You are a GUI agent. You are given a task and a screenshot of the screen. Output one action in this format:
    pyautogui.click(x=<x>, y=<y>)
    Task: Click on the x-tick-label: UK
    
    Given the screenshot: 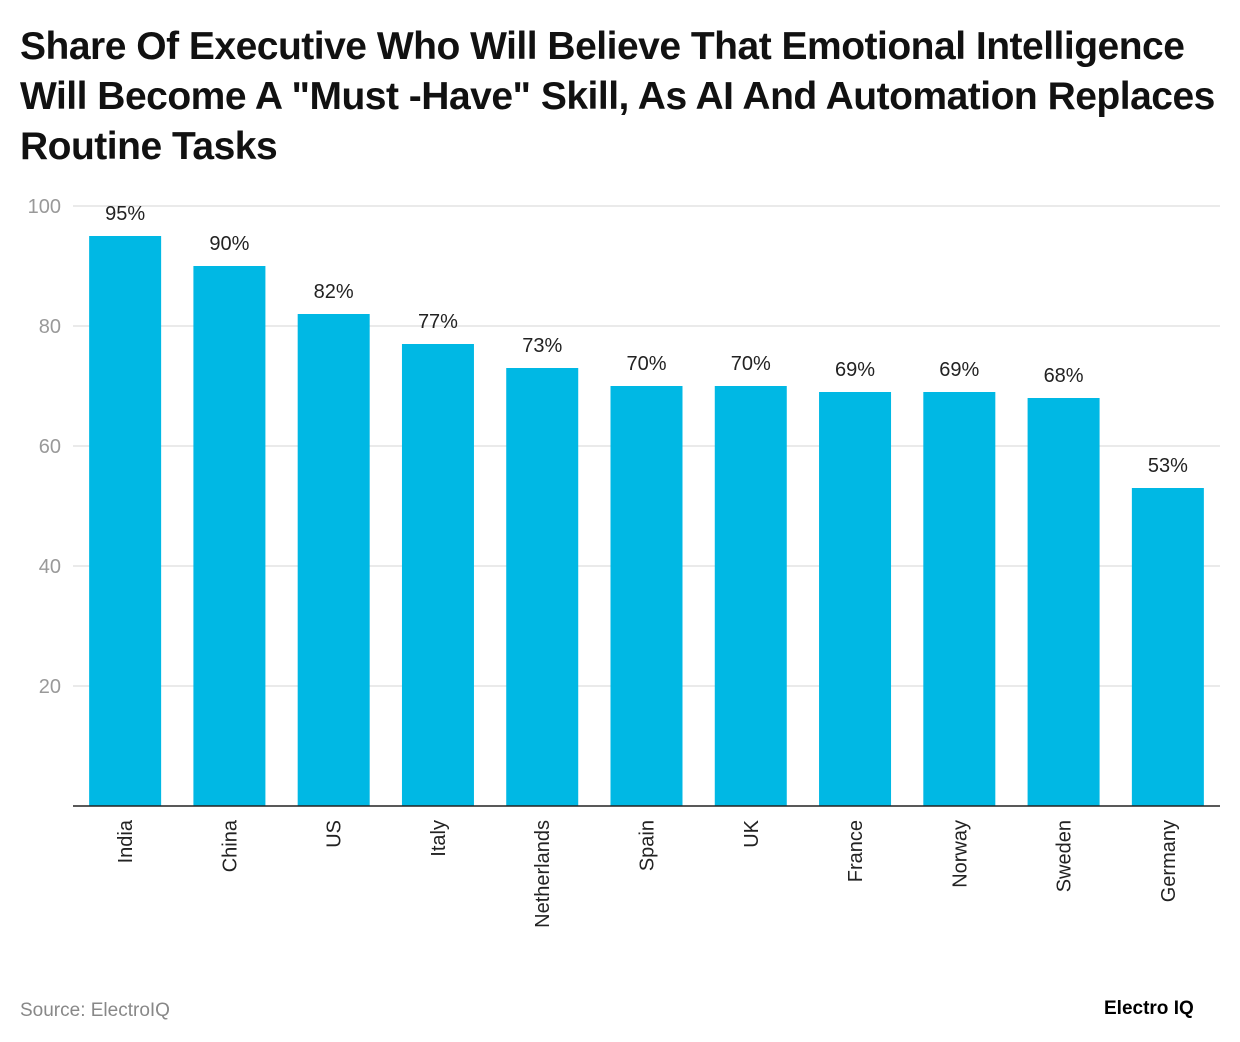 What is the action you would take?
    pyautogui.click(x=752, y=833)
    